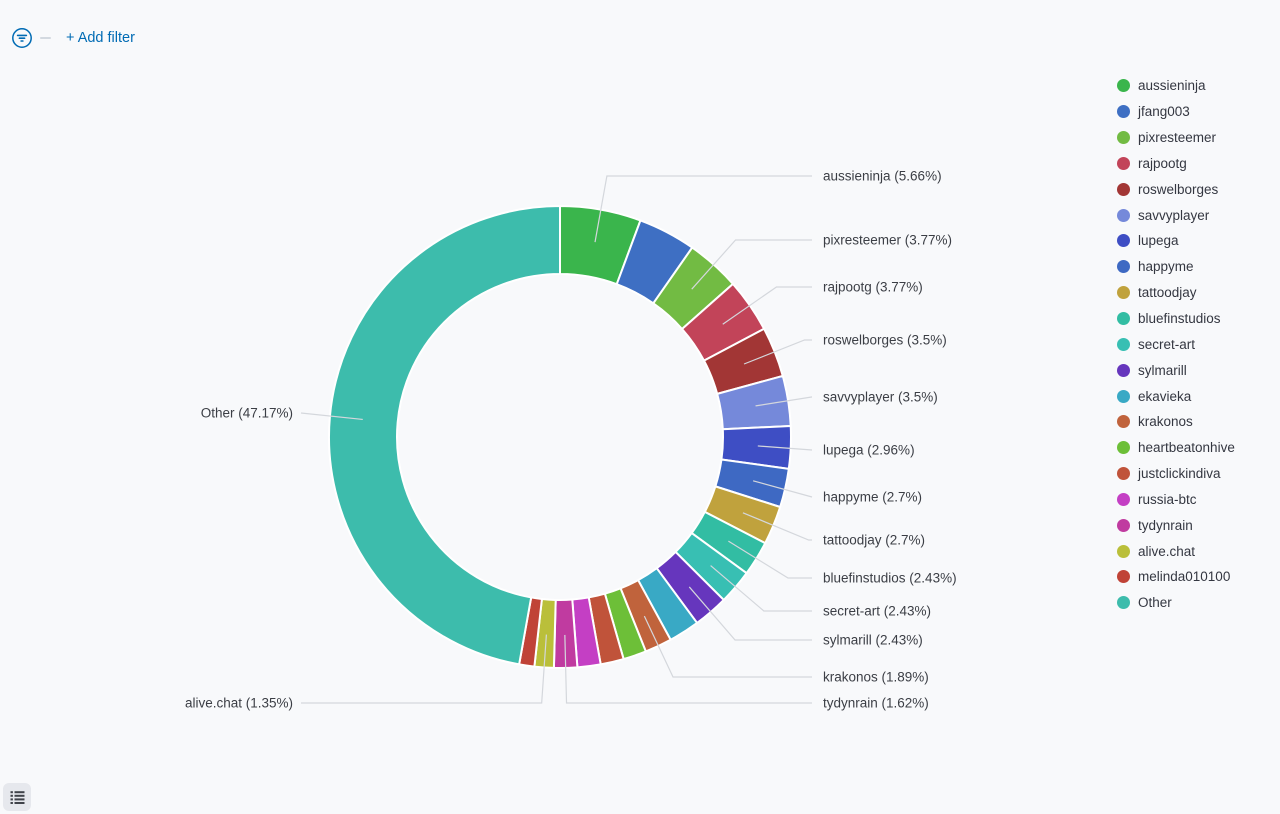  I want to click on legend-item-label: pixresteemer, so click(1177, 138).